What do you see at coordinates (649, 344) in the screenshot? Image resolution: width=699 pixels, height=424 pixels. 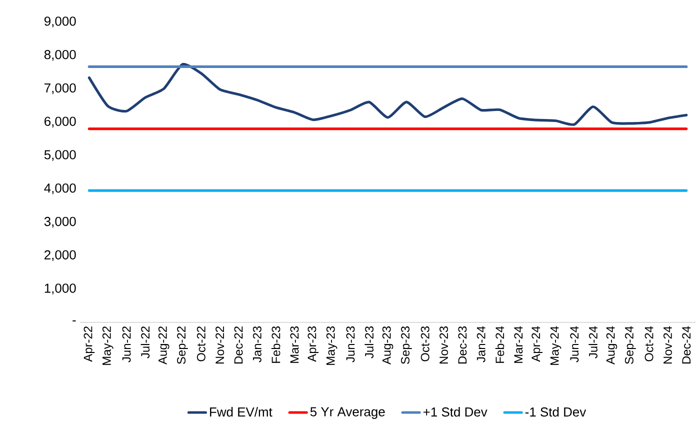 I see `x-tick-label: Oct-24` at bounding box center [649, 344].